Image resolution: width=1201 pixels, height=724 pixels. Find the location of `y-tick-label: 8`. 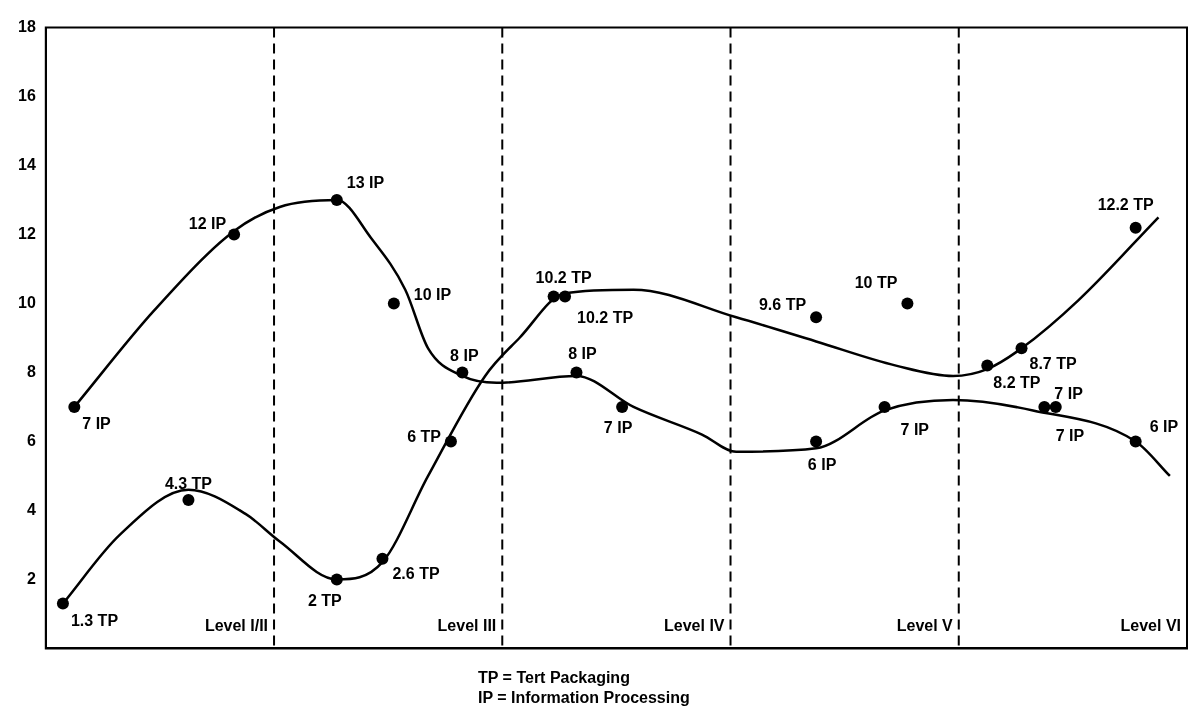

y-tick-label: 8 is located at coordinates (31, 371).